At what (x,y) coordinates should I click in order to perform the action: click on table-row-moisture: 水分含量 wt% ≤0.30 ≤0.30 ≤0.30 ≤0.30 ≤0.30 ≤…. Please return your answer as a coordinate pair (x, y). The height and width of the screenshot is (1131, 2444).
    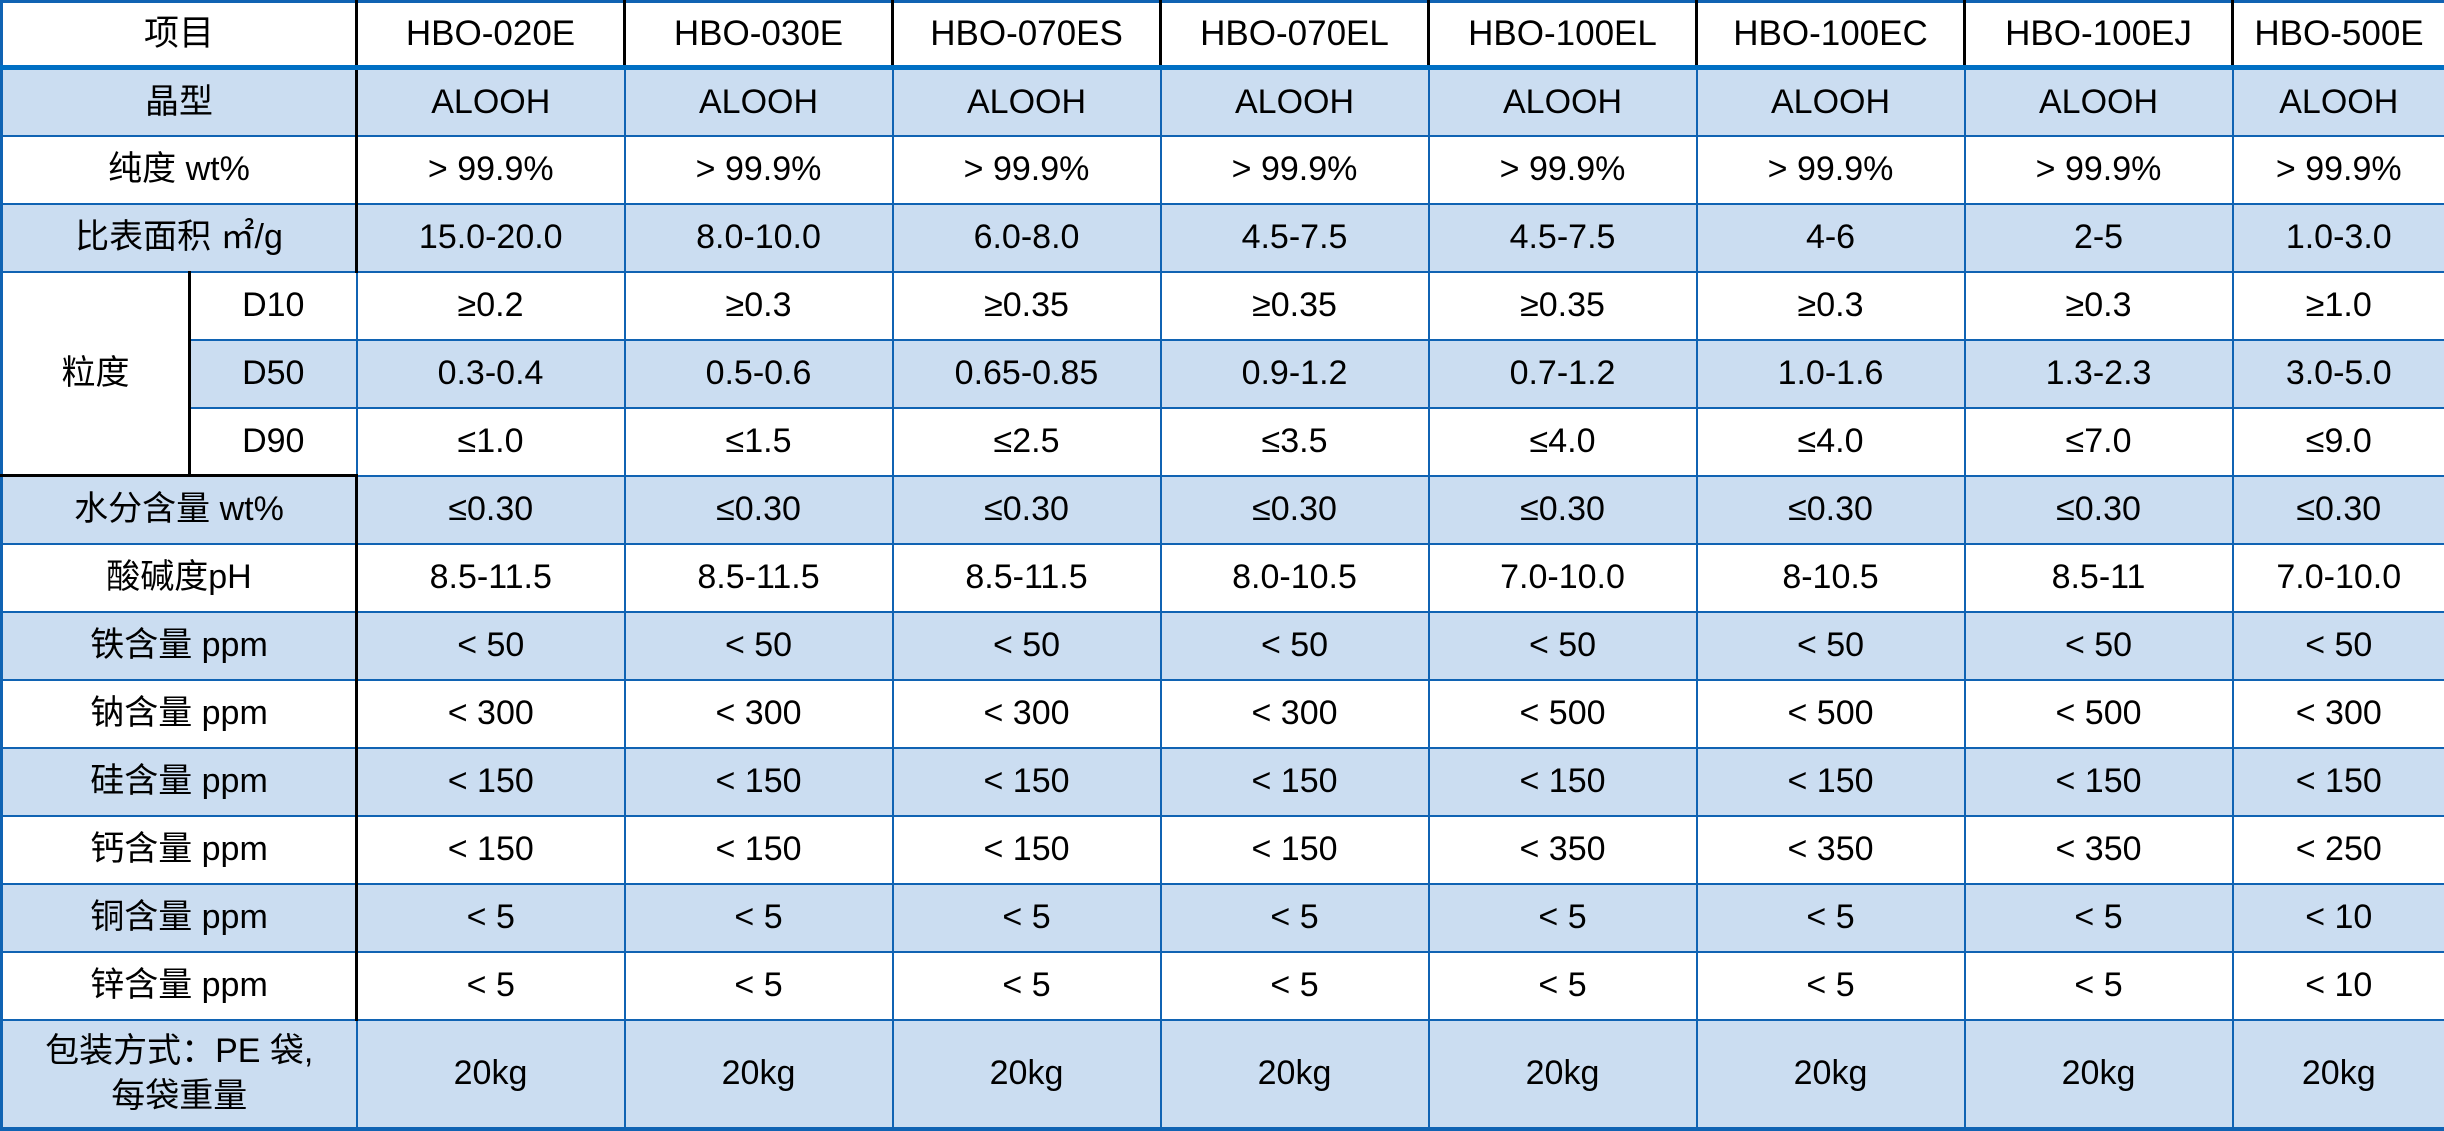
    Looking at the image, I should click on (1223, 510).